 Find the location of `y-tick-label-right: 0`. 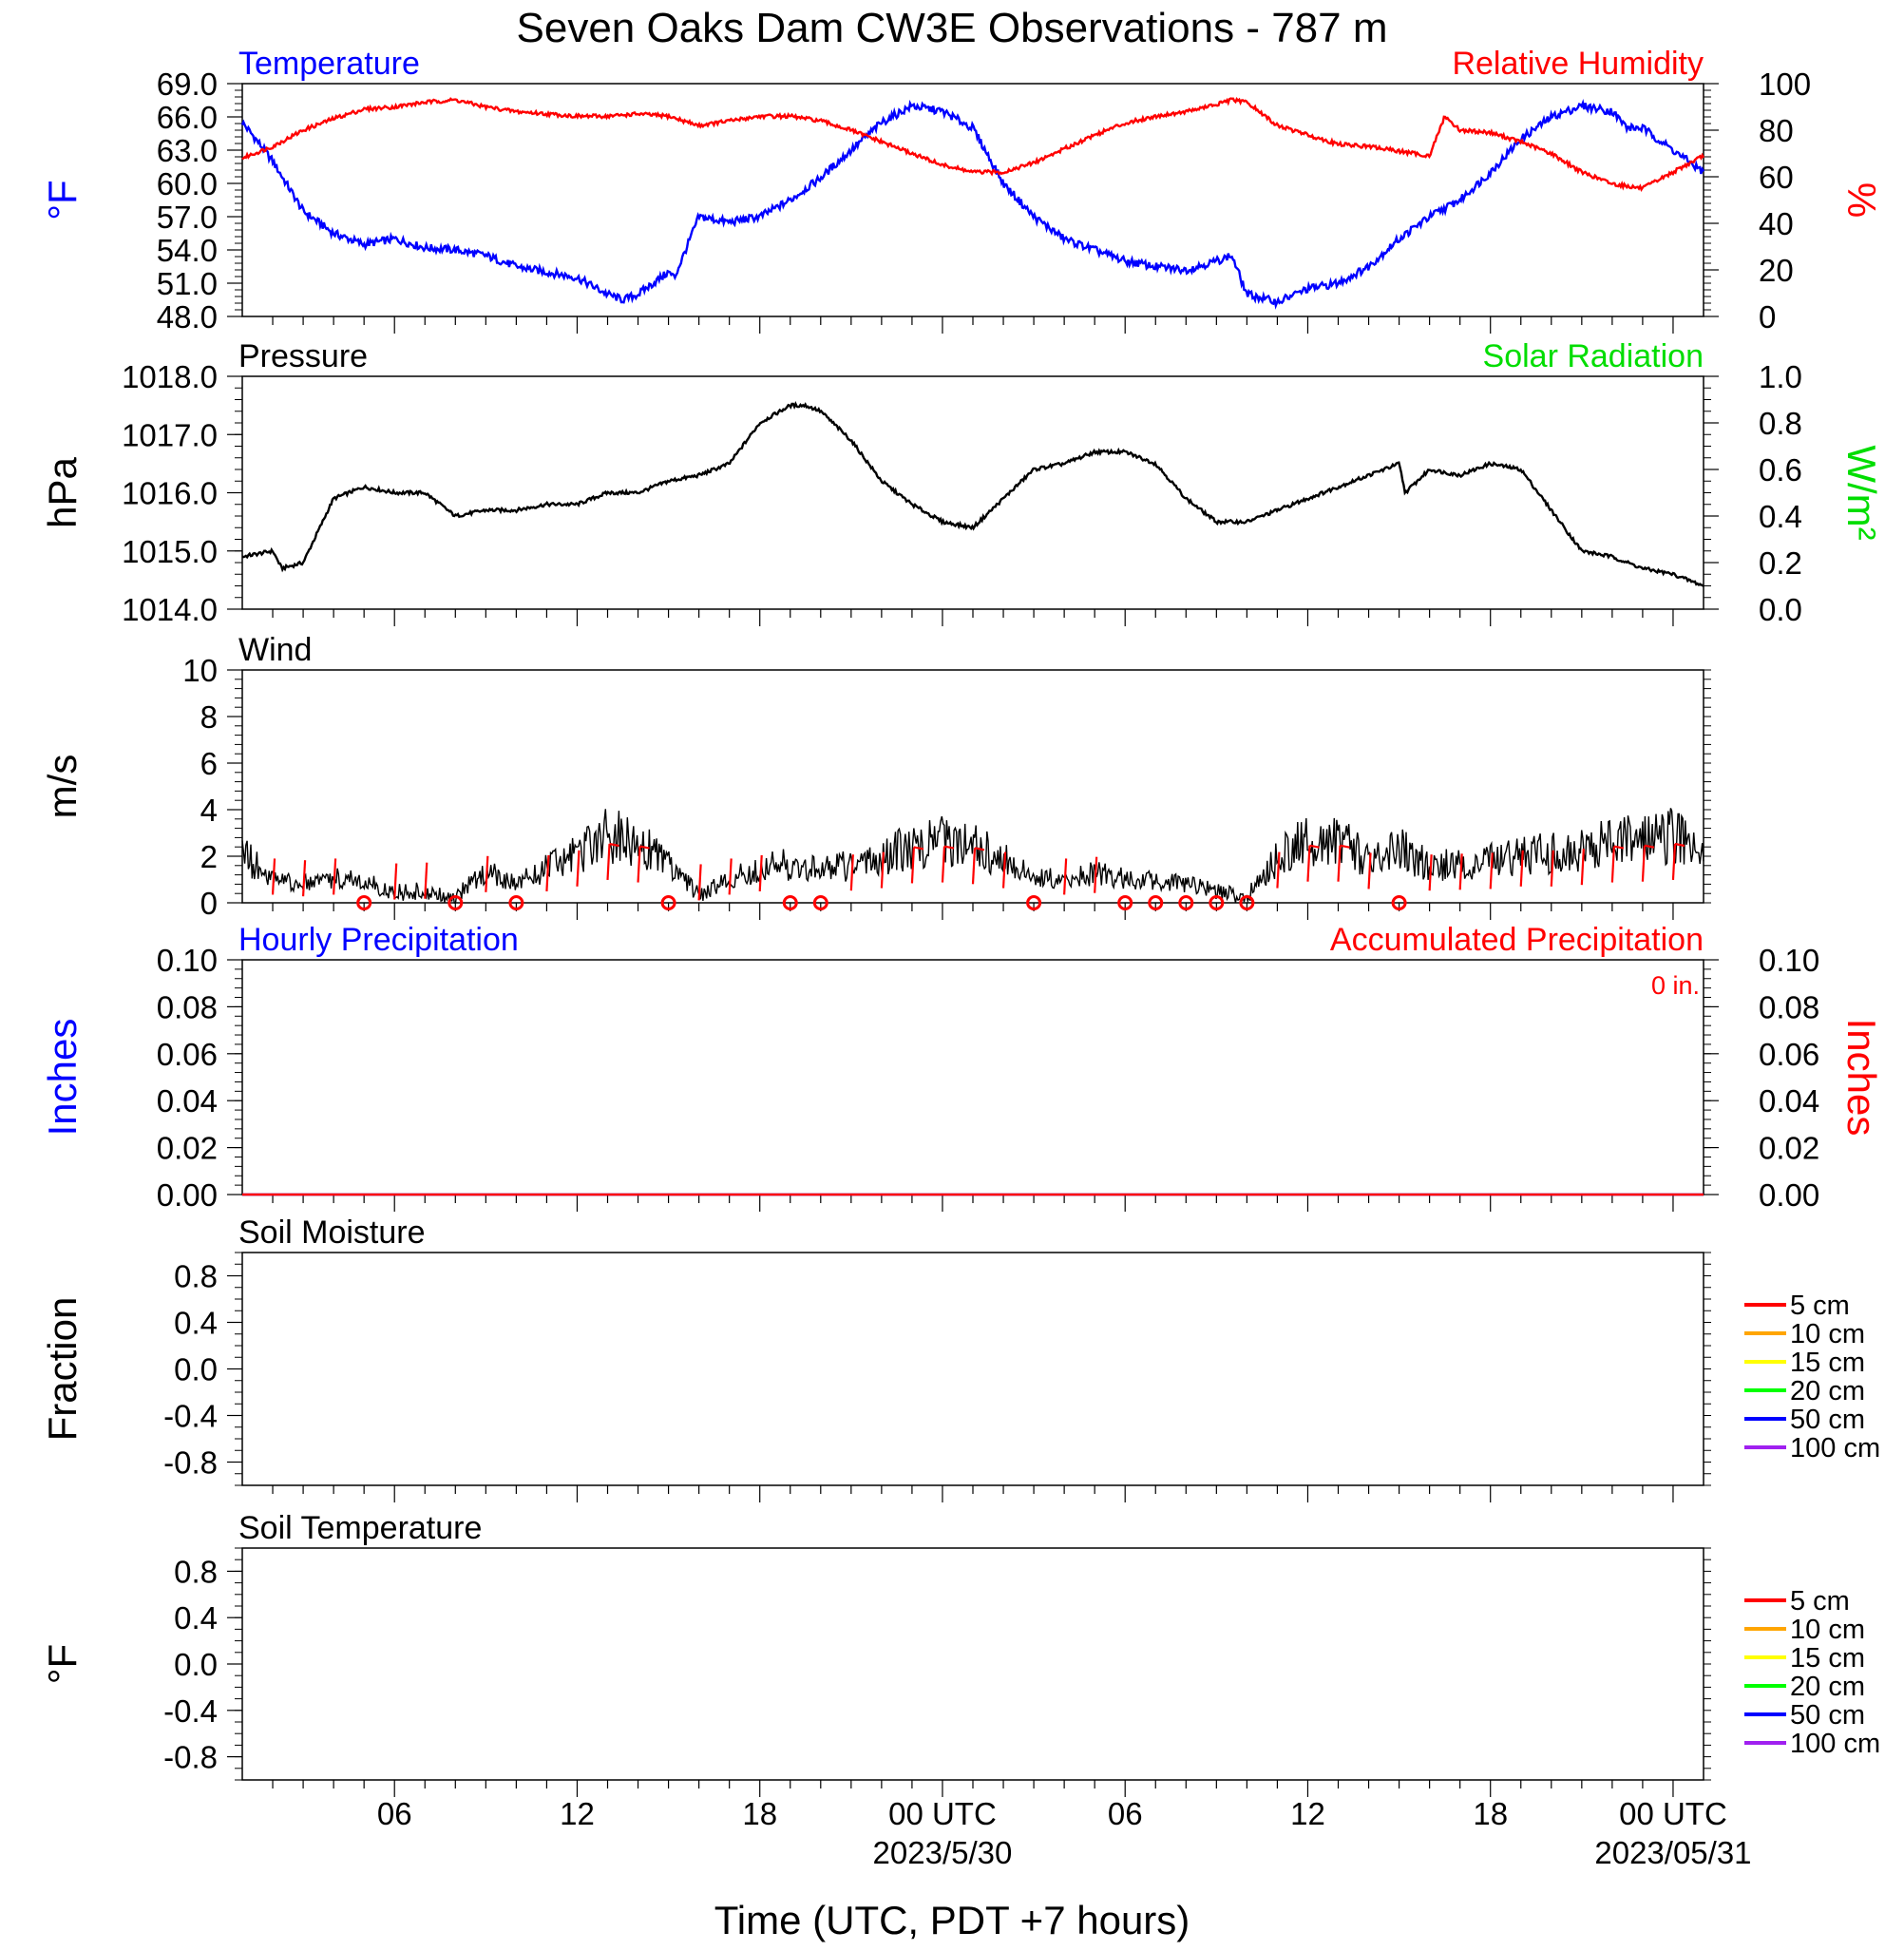

y-tick-label-right: 0 is located at coordinates (1767, 317).